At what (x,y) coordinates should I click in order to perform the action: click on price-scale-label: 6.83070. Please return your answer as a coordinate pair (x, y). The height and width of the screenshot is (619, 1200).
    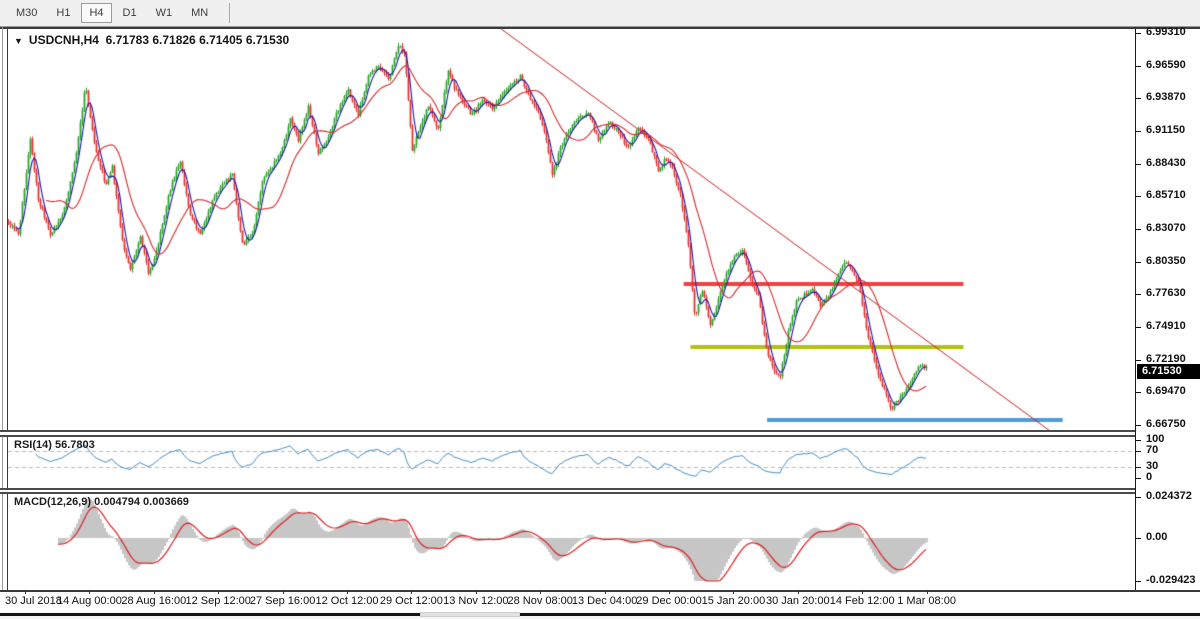
    Looking at the image, I should click on (1166, 228).